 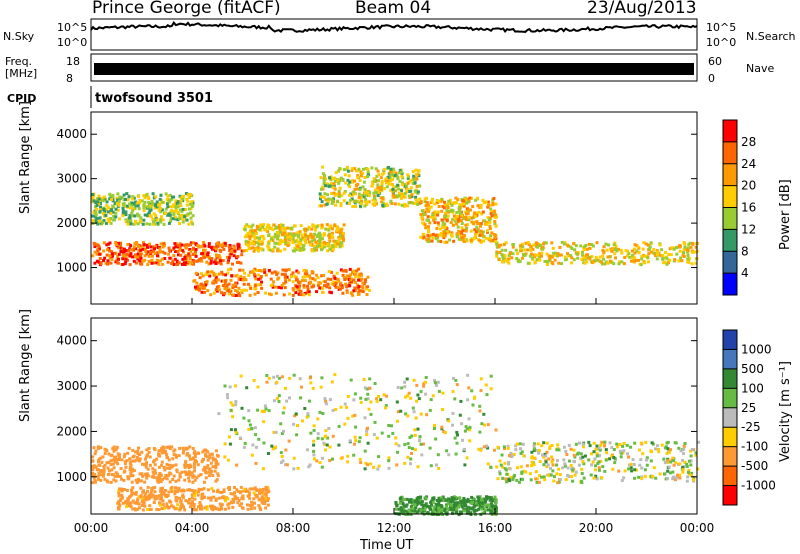 What do you see at coordinates (22, 98) in the screenshot?
I see `cpid-label: CPID` at bounding box center [22, 98].